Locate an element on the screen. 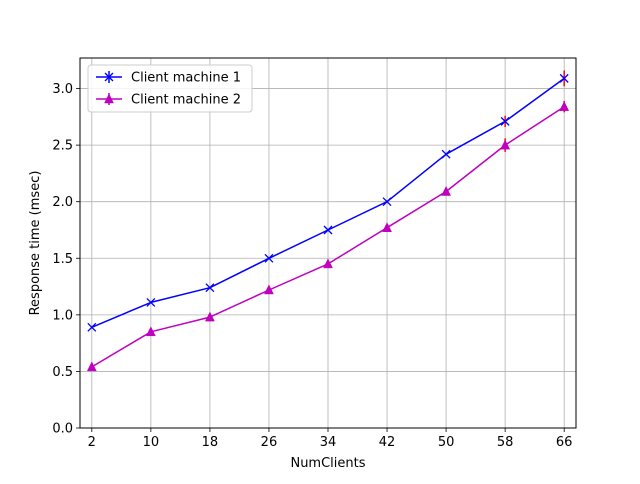 The image size is (640, 484). legend: Client machine 1 Client machine 2 is located at coordinates (170, 88).